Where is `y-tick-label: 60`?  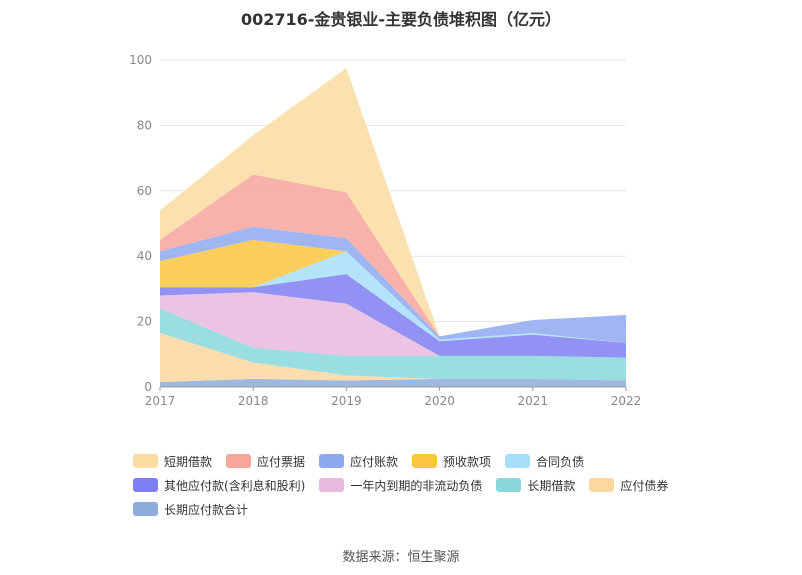 y-tick-label: 60 is located at coordinates (144, 191).